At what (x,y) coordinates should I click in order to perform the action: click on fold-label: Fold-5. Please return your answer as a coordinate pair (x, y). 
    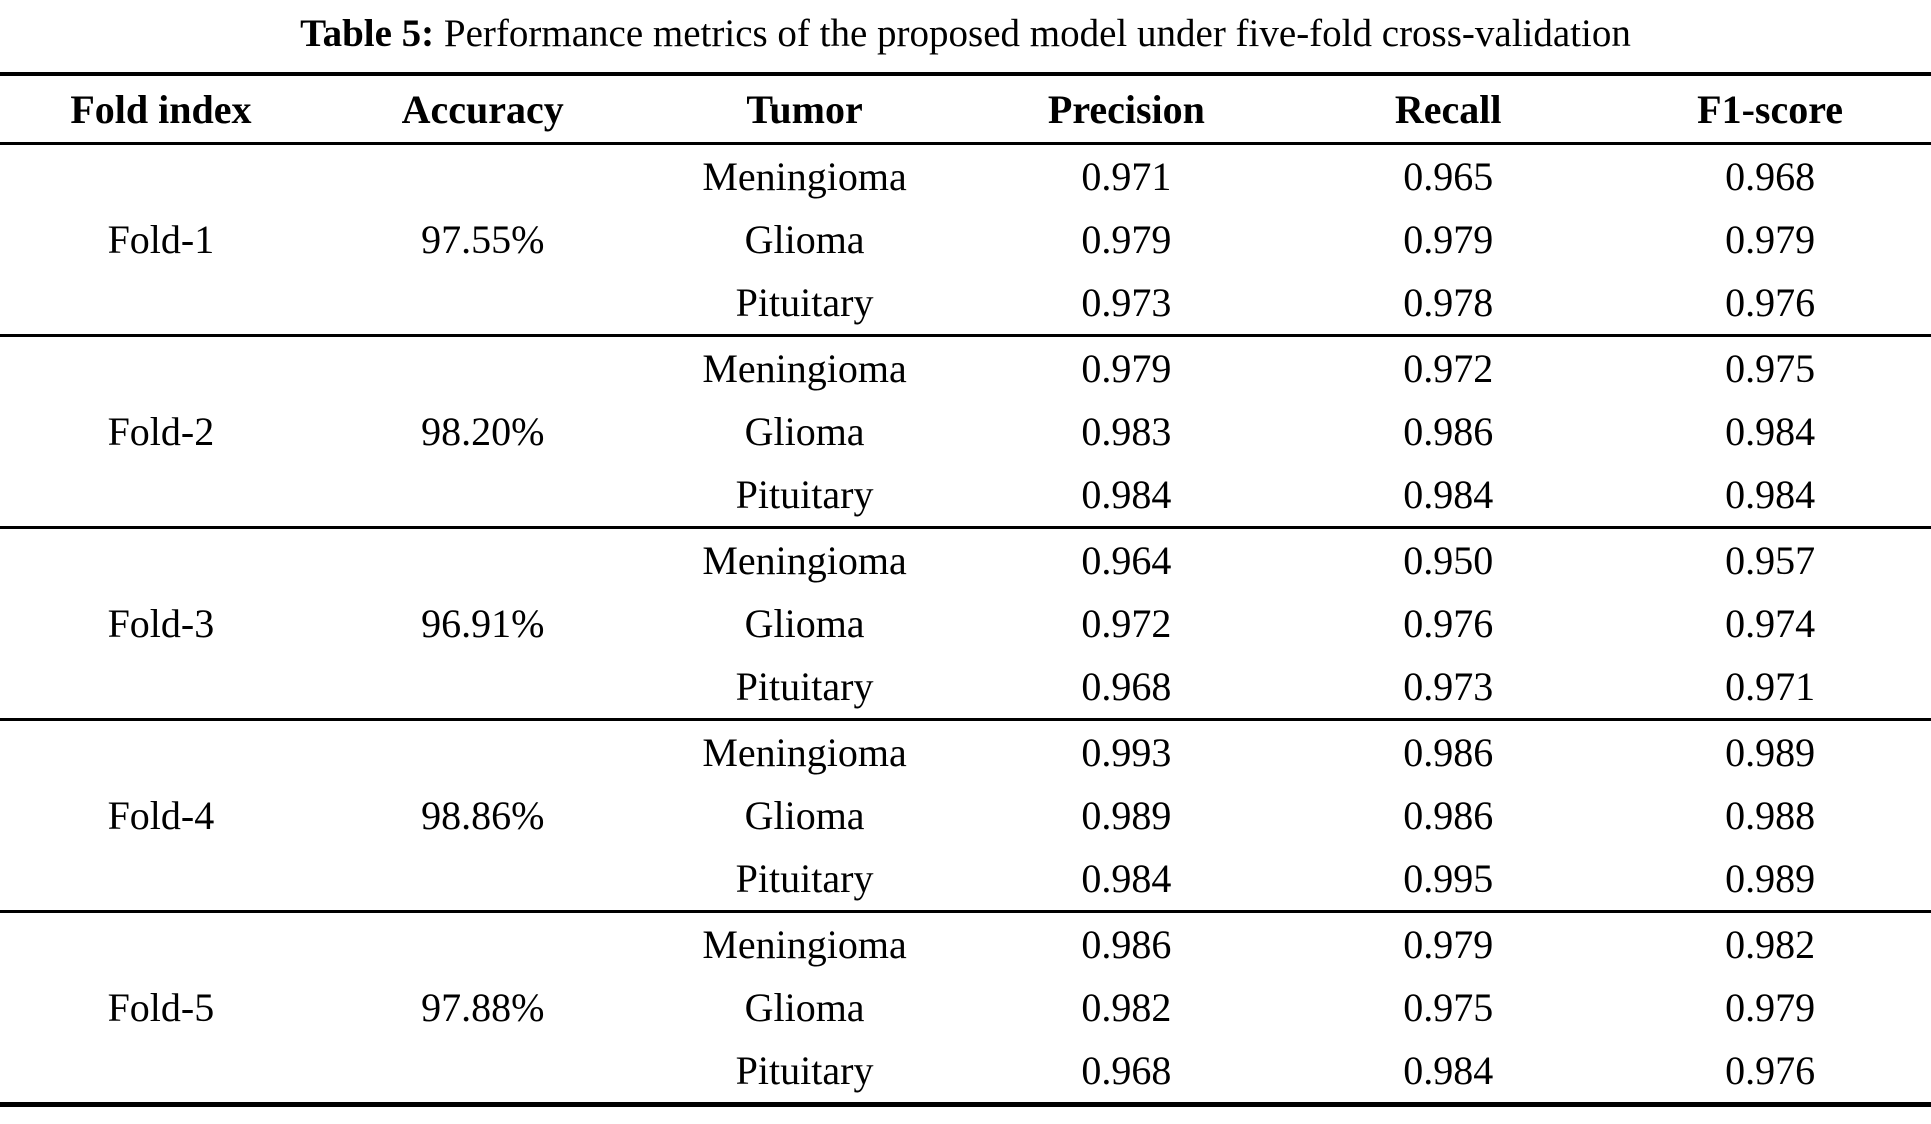
    Looking at the image, I should click on (161, 1007).